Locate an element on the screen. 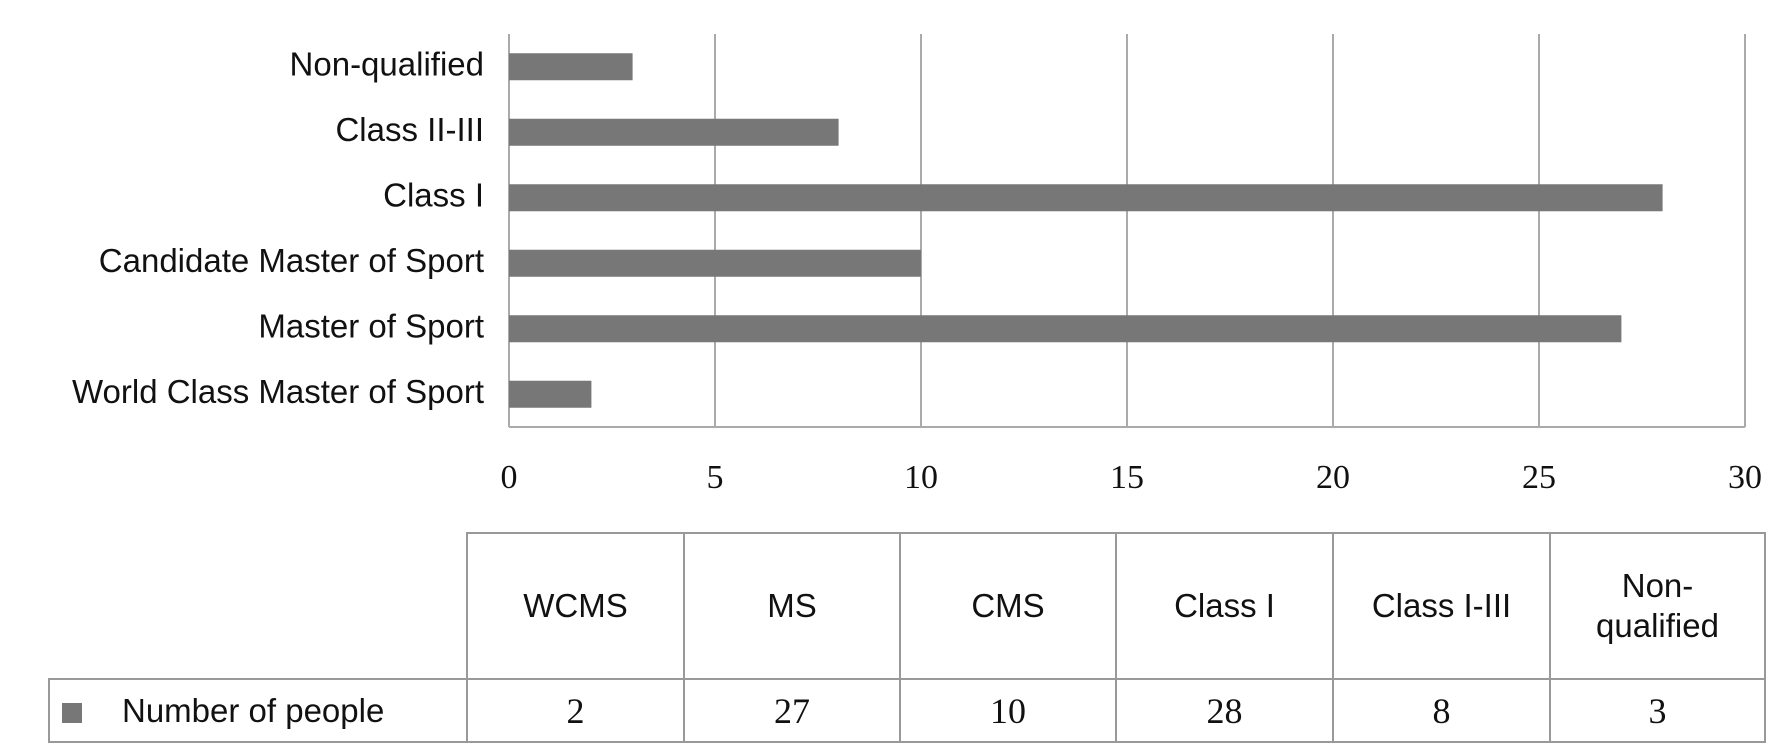  x-tick-label: 15 is located at coordinates (1127, 477).